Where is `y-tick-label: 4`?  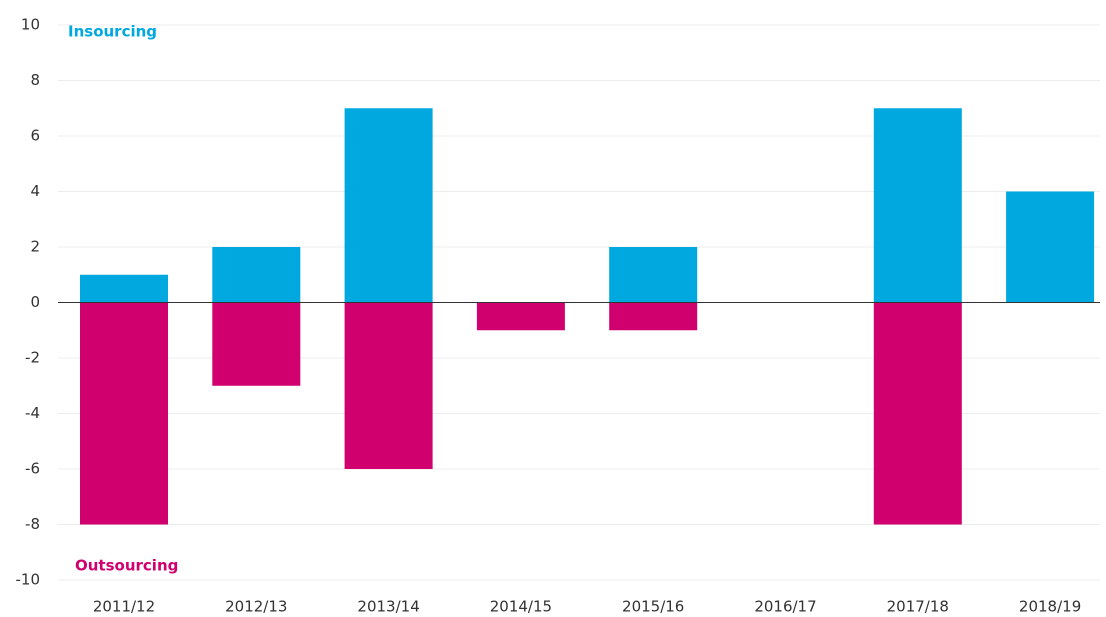
y-tick-label: 4 is located at coordinates (35, 191).